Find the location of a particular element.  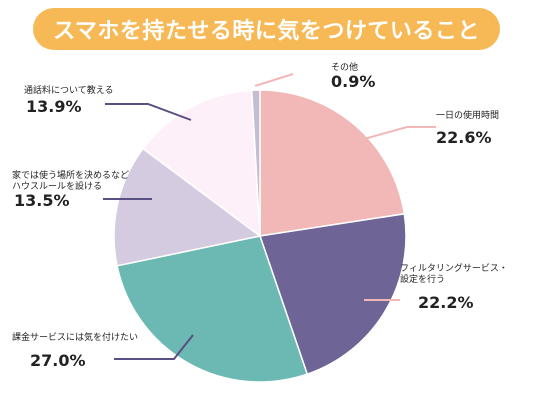

slice-label: 家では使う場所を決めるなど is located at coordinates (70, 175).